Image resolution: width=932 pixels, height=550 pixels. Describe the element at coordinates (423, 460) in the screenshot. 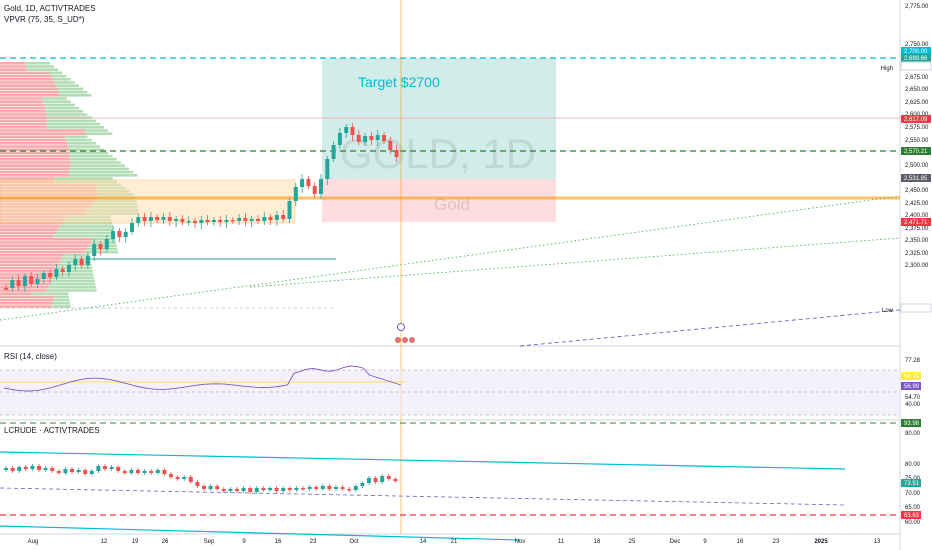

I see `lcrude-channel-top` at that location.